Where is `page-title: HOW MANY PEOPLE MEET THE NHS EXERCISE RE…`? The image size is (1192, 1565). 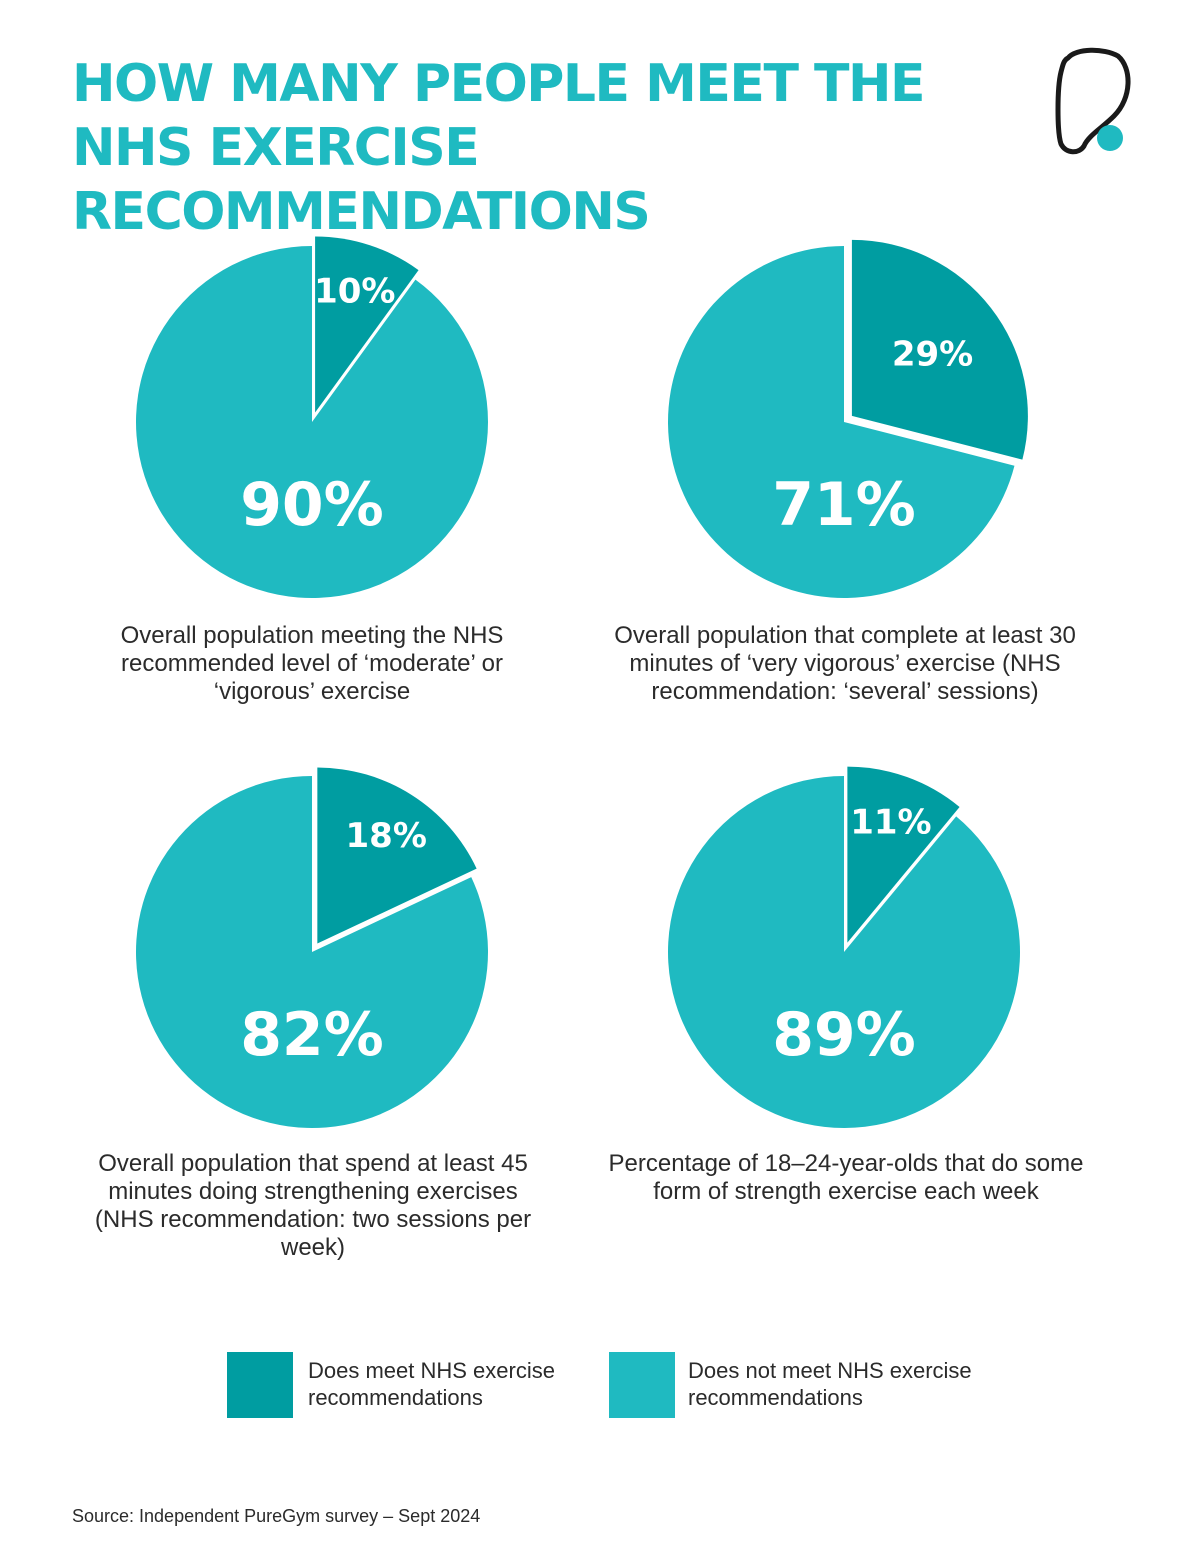
page-title: HOW MANY PEOPLE MEET THE NHS EXERCISE RE… is located at coordinates (499, 148).